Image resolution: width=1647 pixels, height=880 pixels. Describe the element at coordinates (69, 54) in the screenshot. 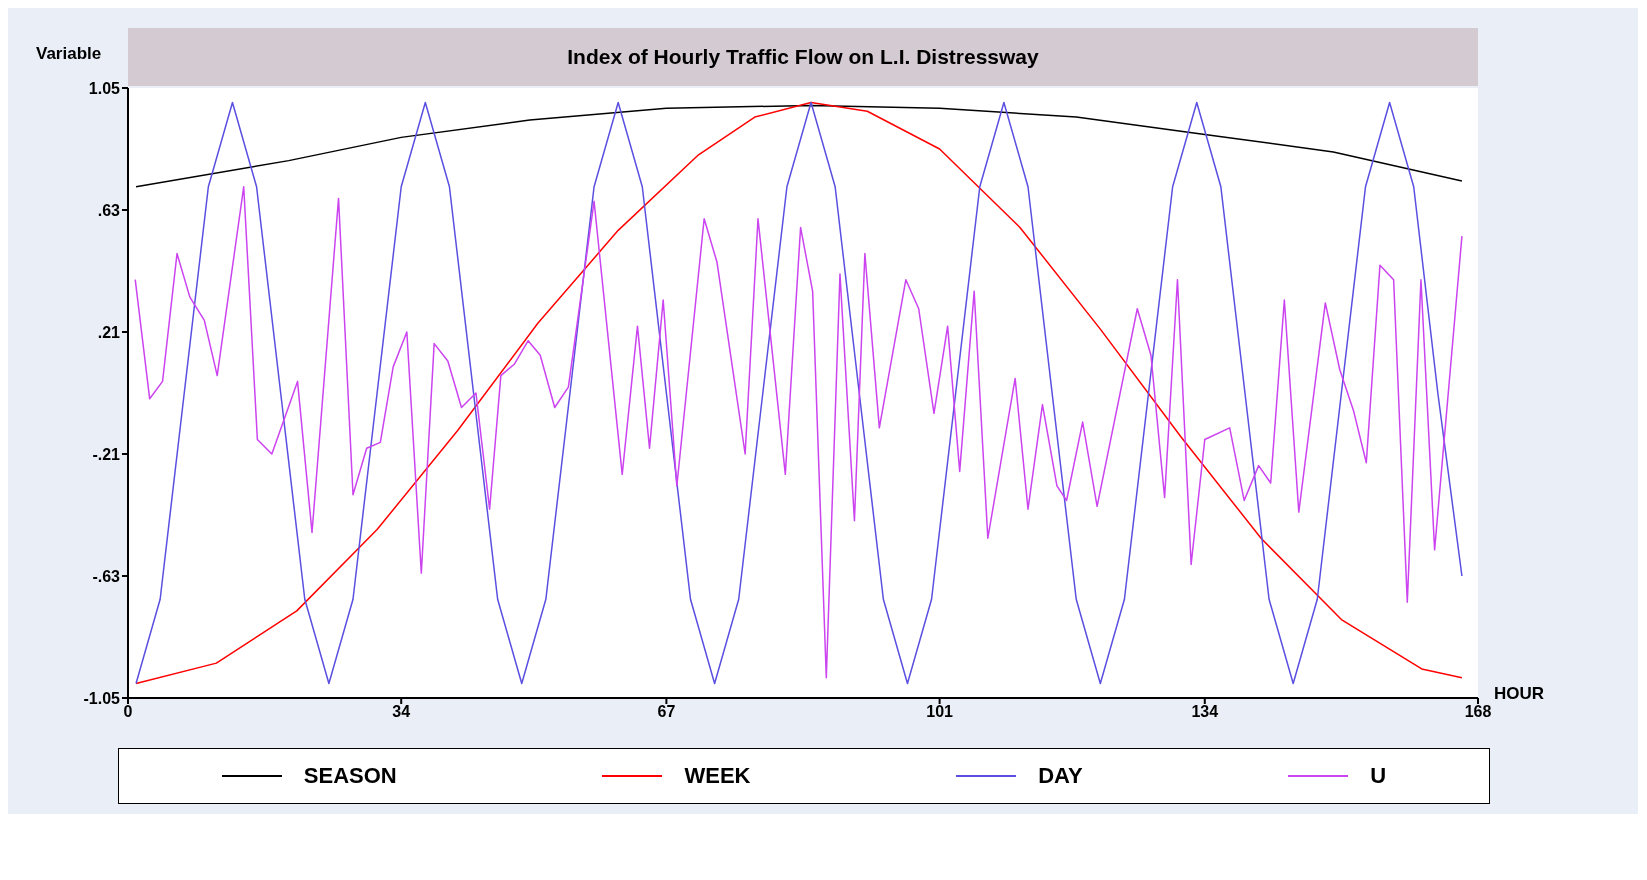

I see `y-axis-title: Variable` at that location.